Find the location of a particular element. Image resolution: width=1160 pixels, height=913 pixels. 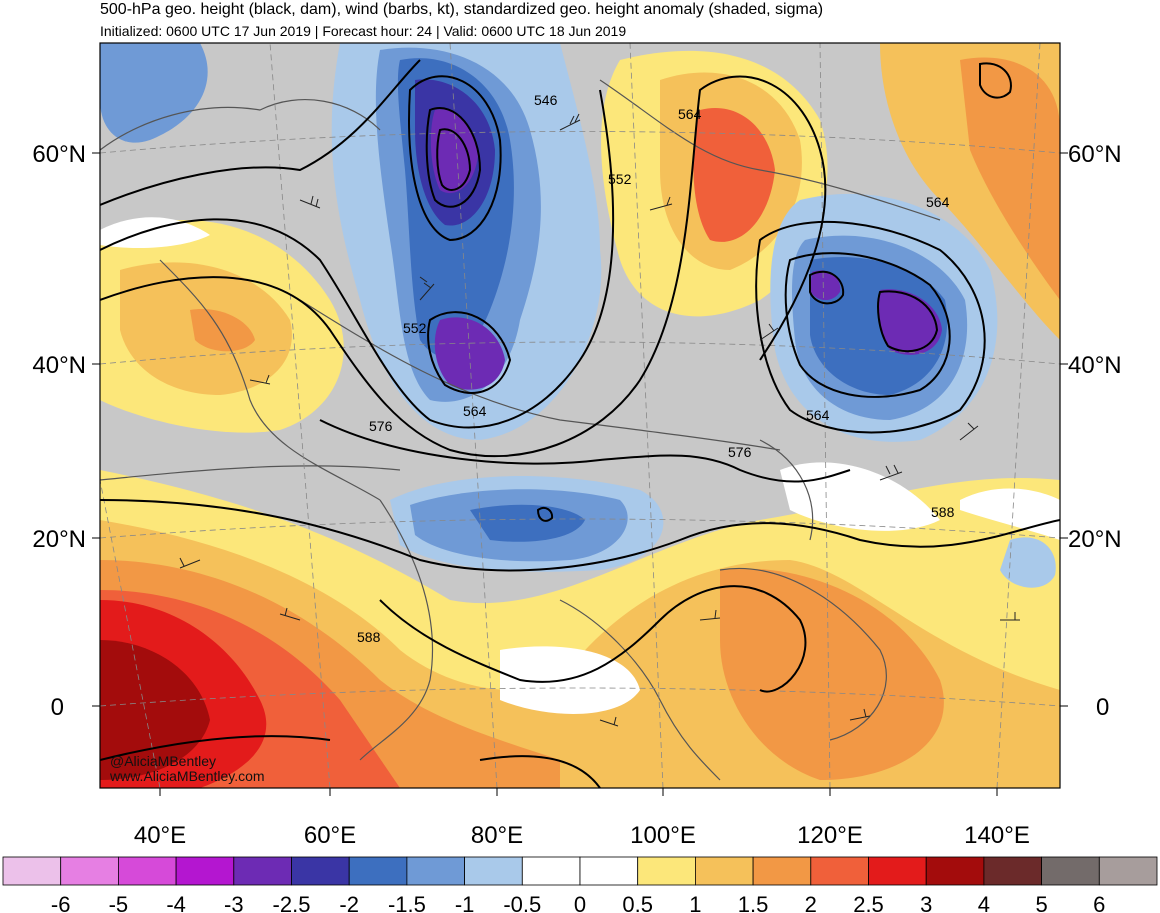

longitude-labels: 40°E 60°E 80°E 100°E 120°E 140°E is located at coordinates (582, 835).